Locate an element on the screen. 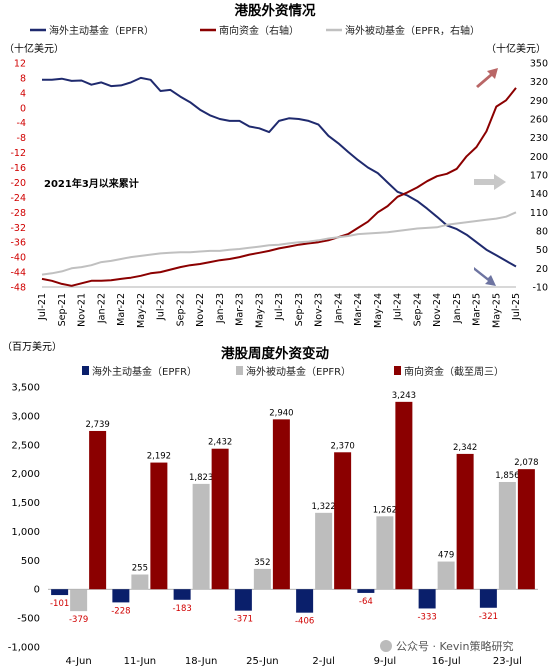 The width and height of the screenshot is (550, 670). top-x-tick-label: Jul-23 is located at coordinates (279, 307).